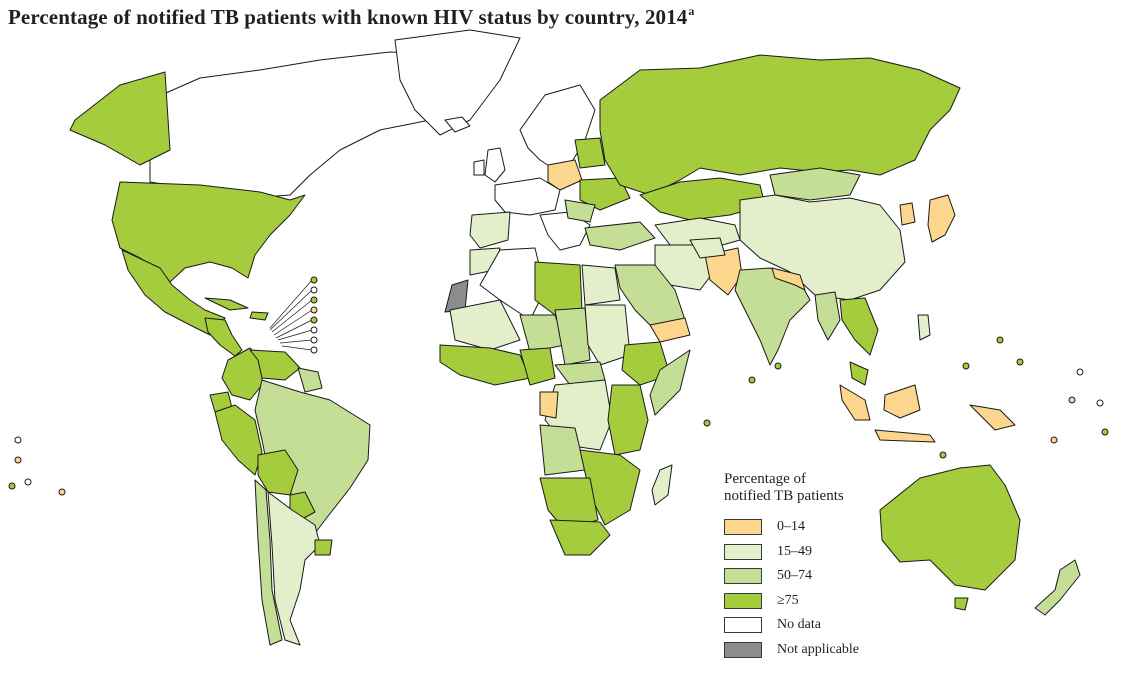 This screenshot has width=1128, height=676. Describe the element at coordinates (275, 365) in the screenshot. I see `venezuela` at that location.